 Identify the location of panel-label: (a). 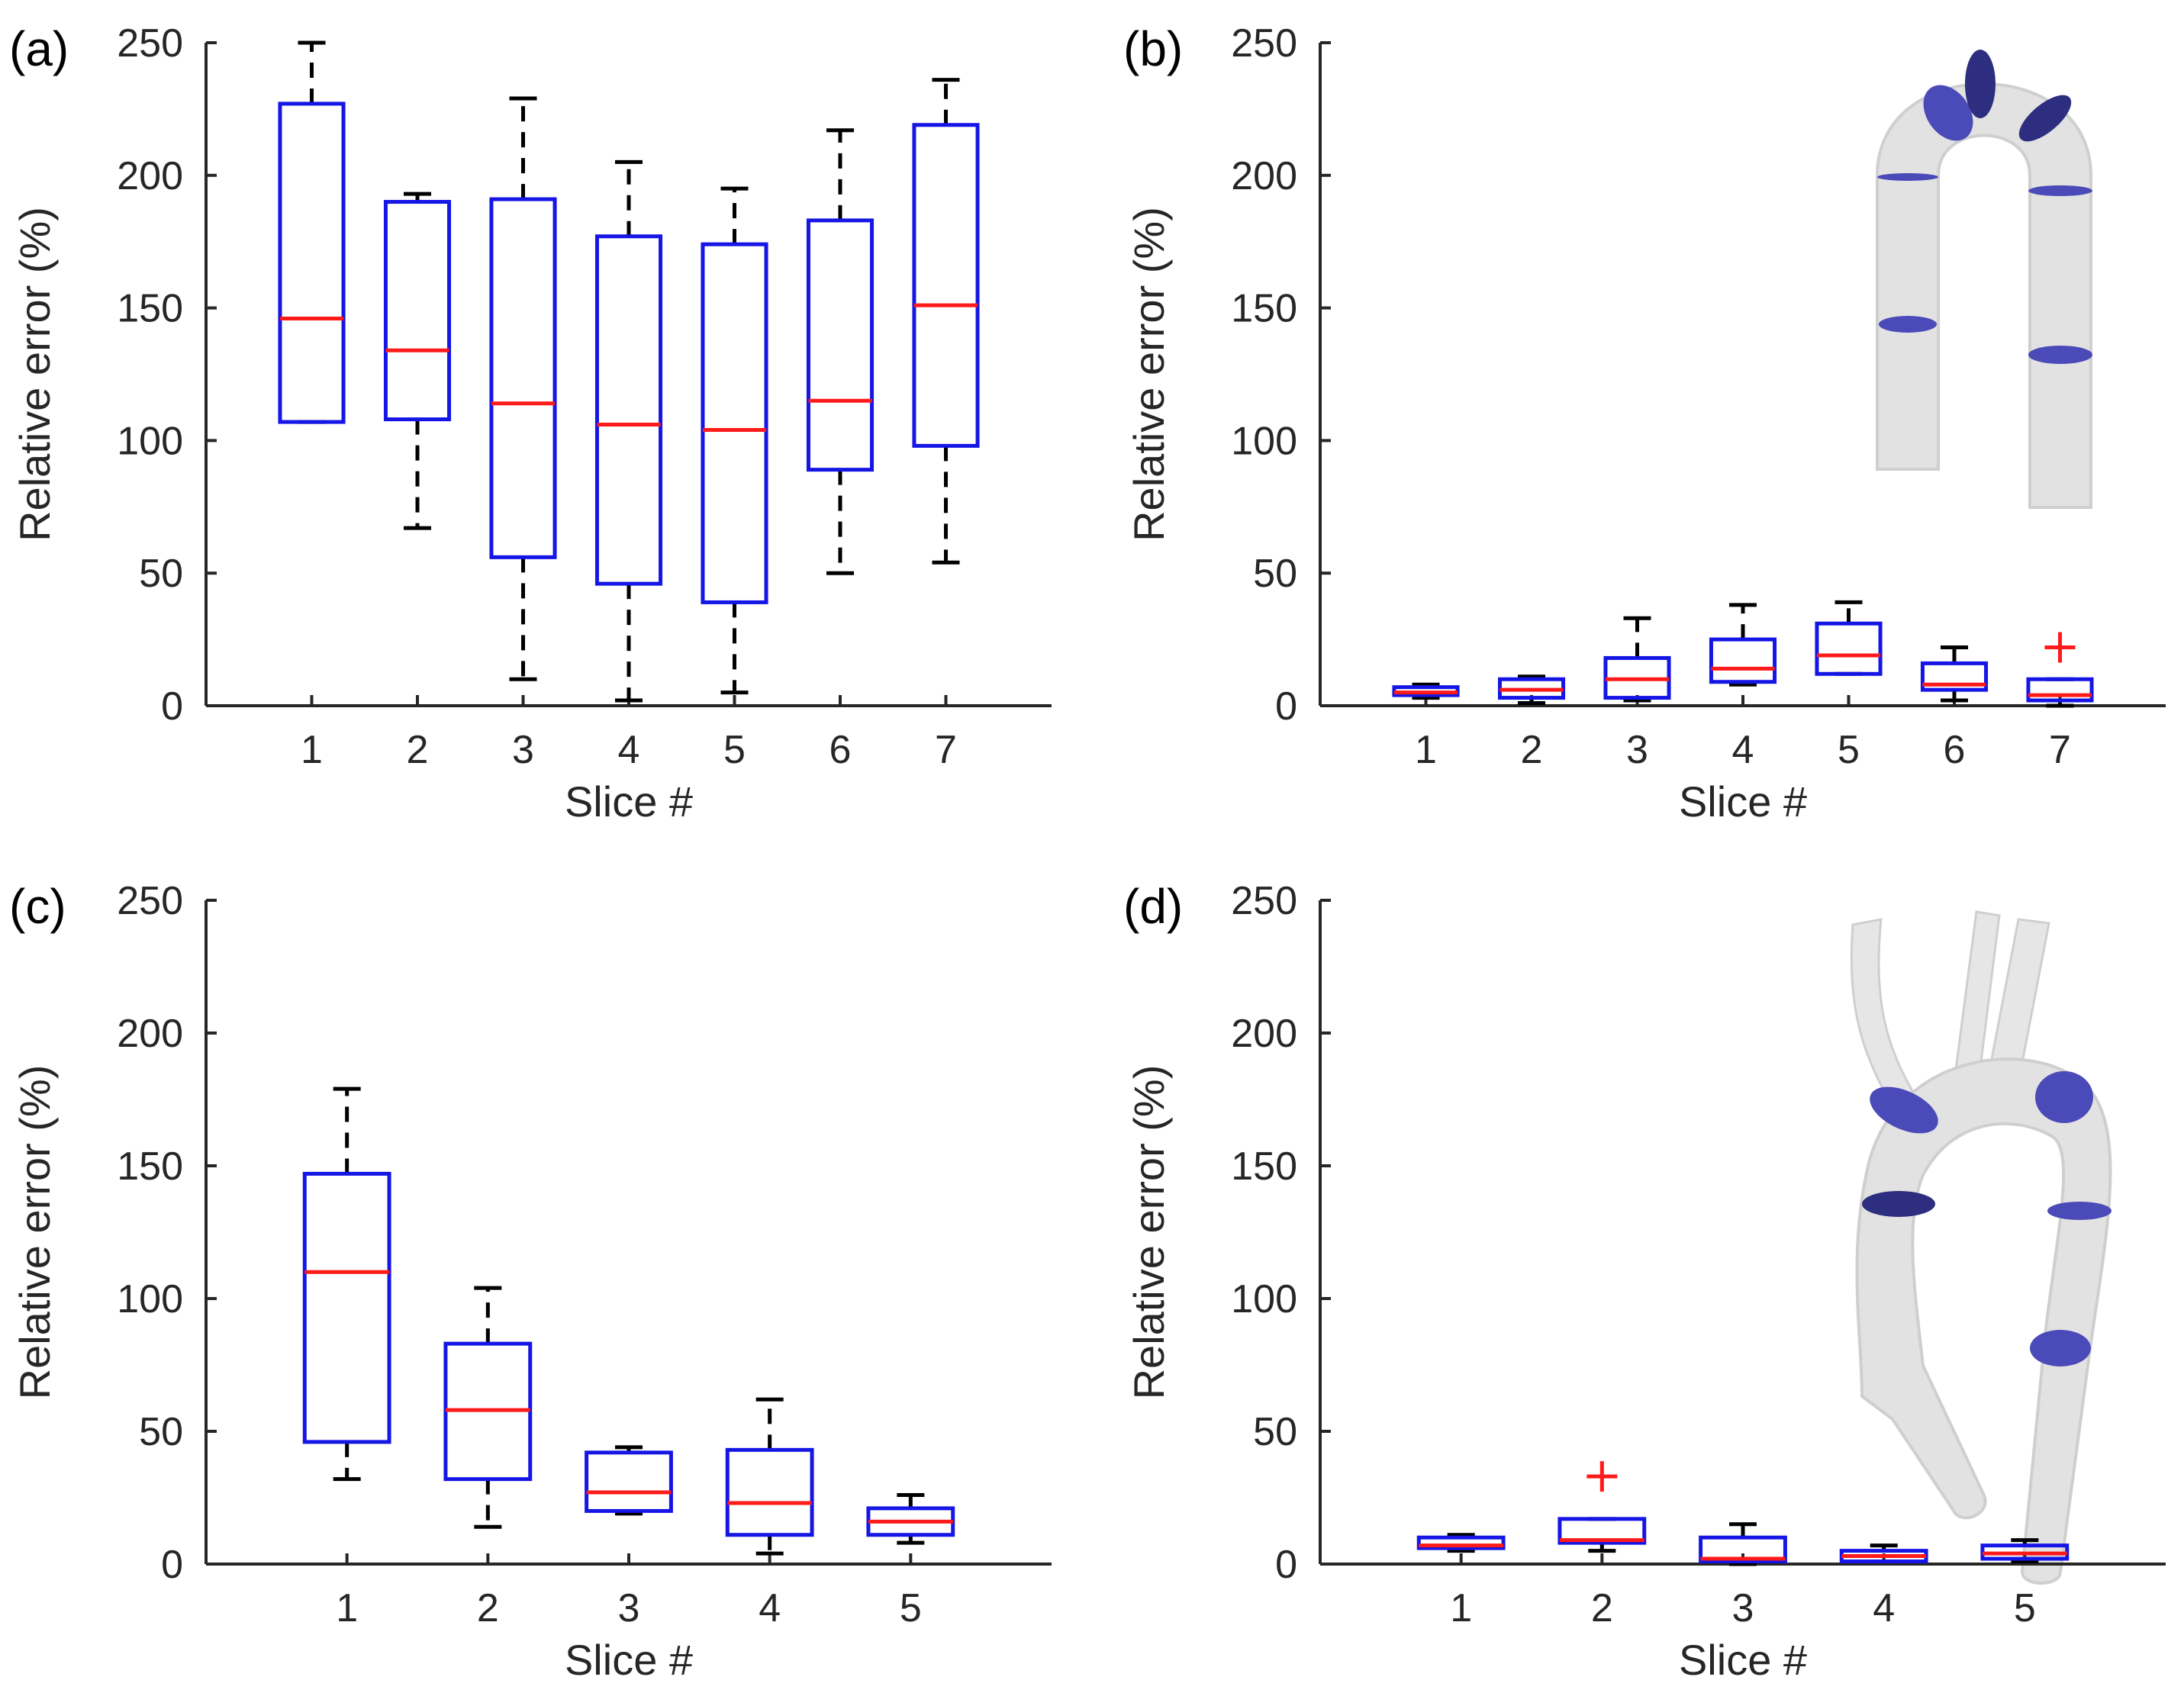
(39, 48).